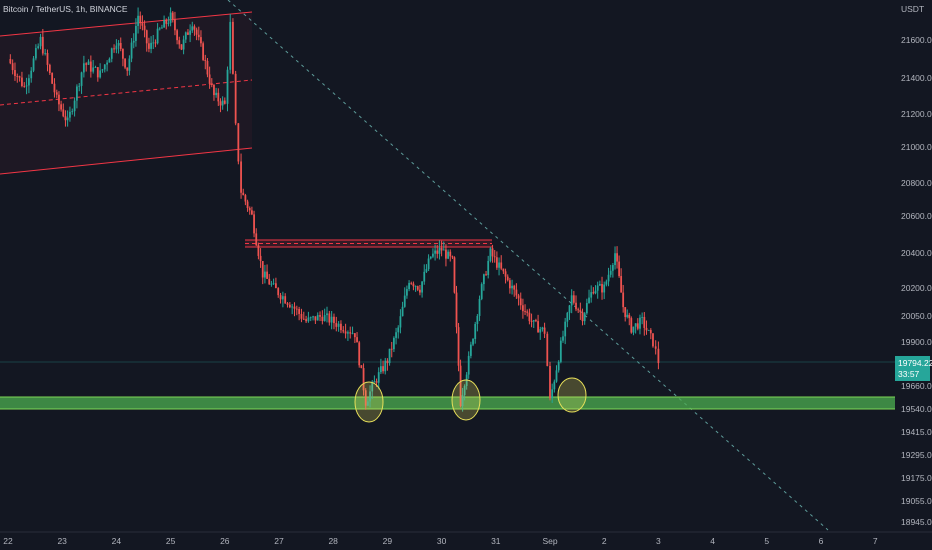  Describe the element at coordinates (447, 403) in the screenshot. I see `support-zone` at that location.